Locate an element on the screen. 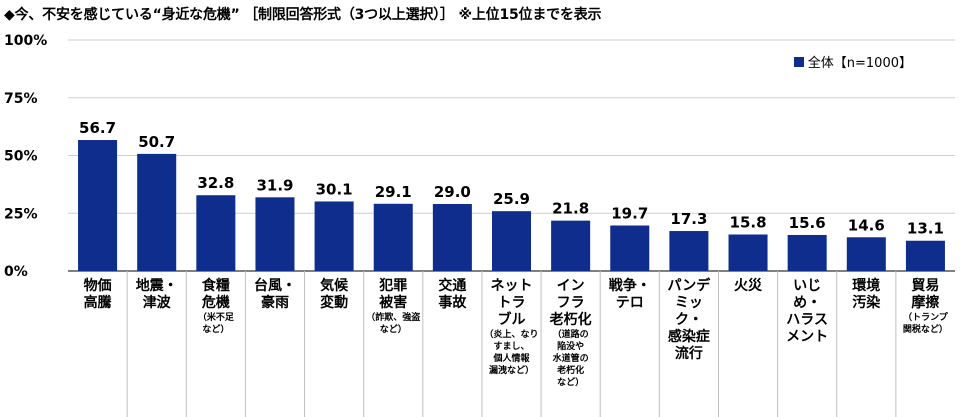 The width and height of the screenshot is (960, 417). x-tick-label: ブル is located at coordinates (512, 319).